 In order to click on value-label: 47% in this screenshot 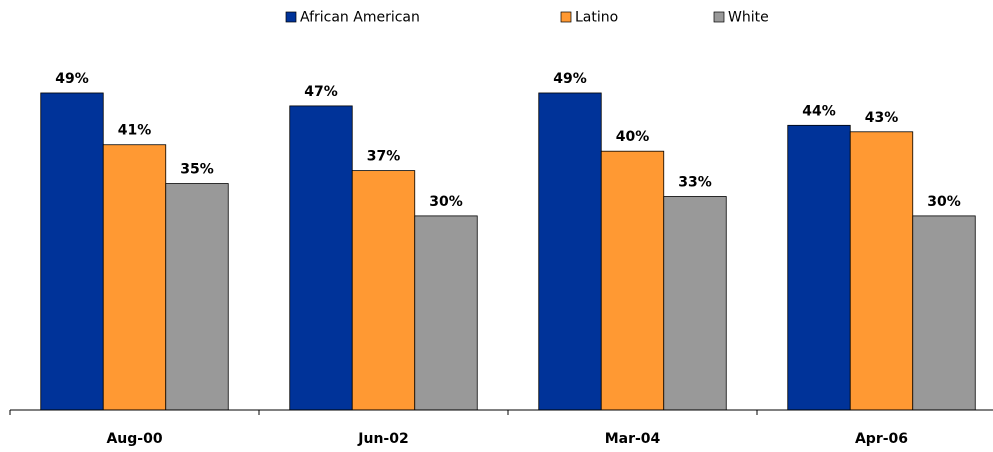, I will do `click(321, 92)`.